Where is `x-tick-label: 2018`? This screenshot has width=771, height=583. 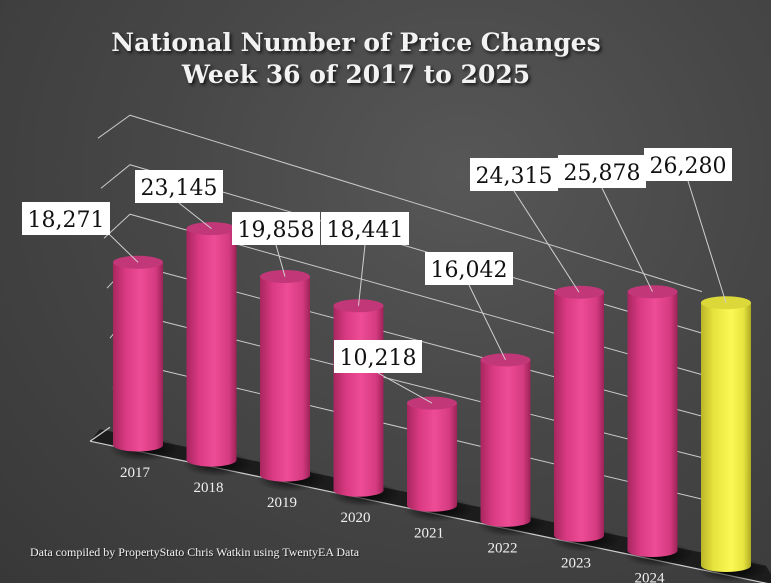
x-tick-label: 2018 is located at coordinates (209, 488).